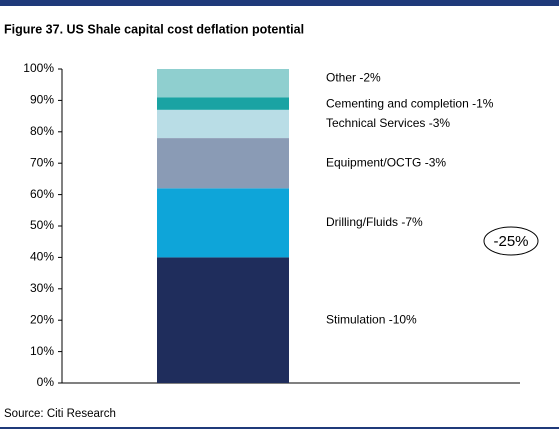  Describe the element at coordinates (42, 162) in the screenshot. I see `y-tick-label: 70%` at that location.